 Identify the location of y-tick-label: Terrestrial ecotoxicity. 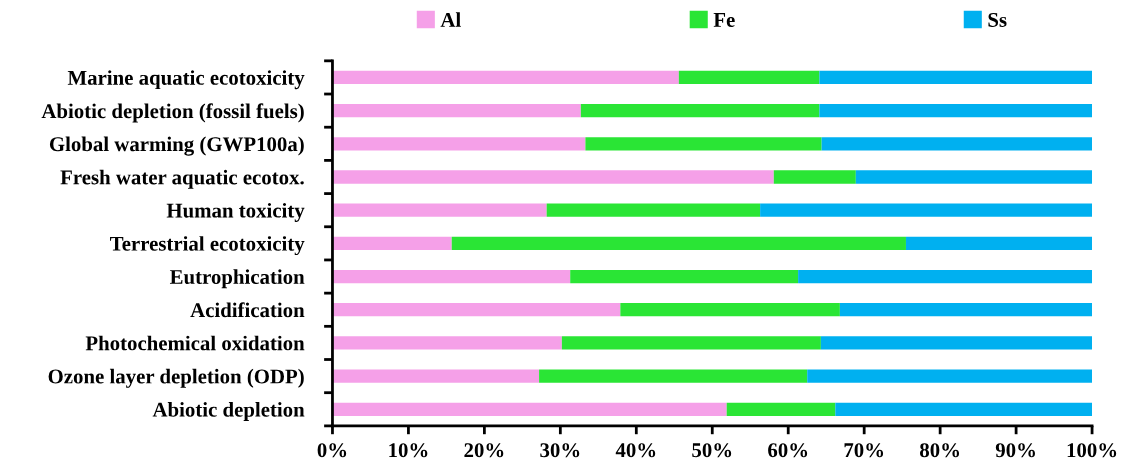
(207, 246).